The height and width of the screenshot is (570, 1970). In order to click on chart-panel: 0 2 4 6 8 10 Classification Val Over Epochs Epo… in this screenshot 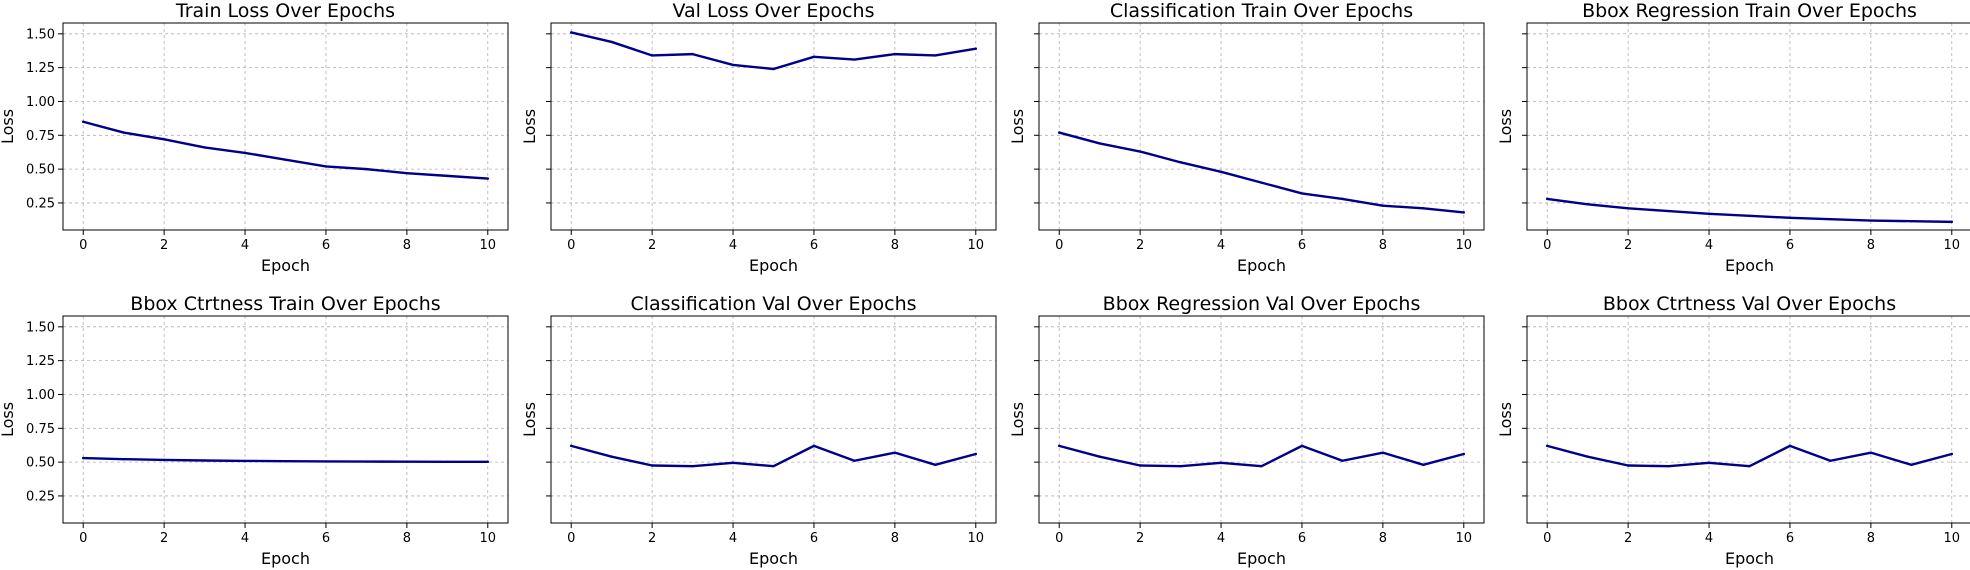, I will do `click(758, 430)`.